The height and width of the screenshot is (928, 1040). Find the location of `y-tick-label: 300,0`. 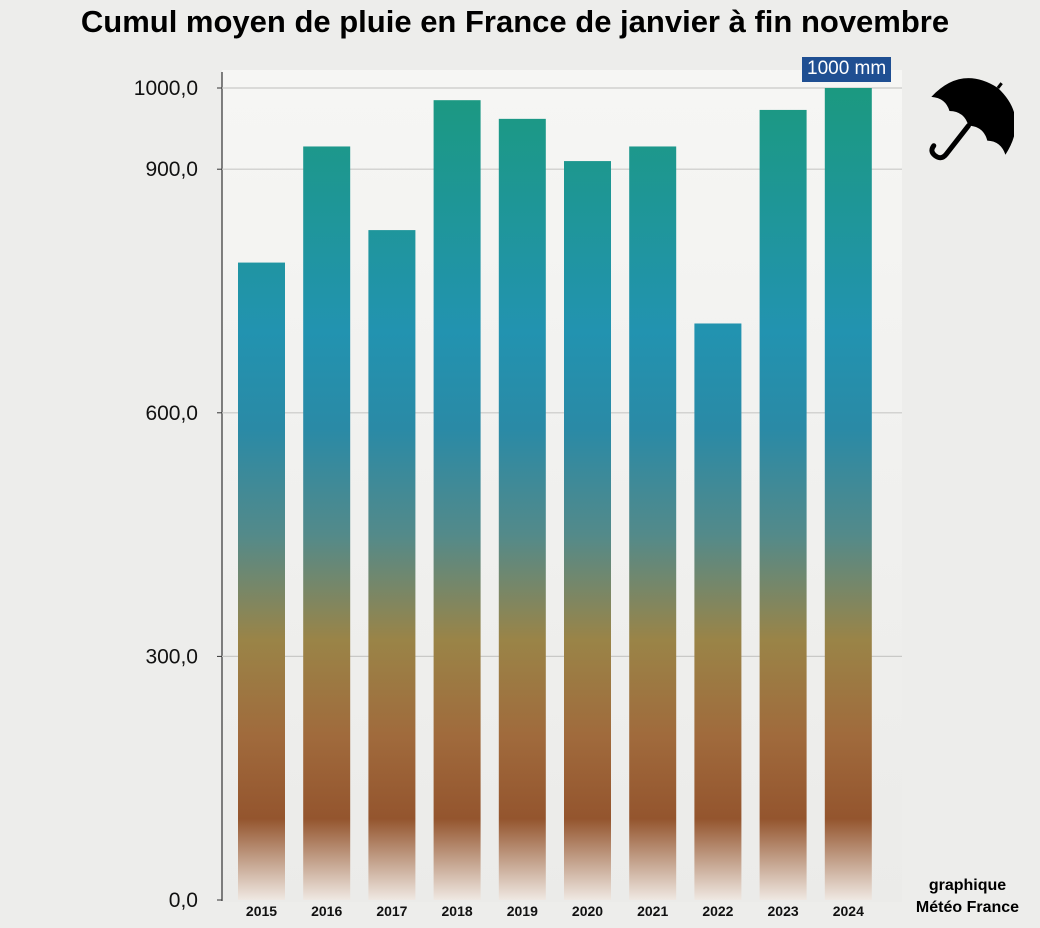

y-tick-label: 300,0 is located at coordinates (171, 656).